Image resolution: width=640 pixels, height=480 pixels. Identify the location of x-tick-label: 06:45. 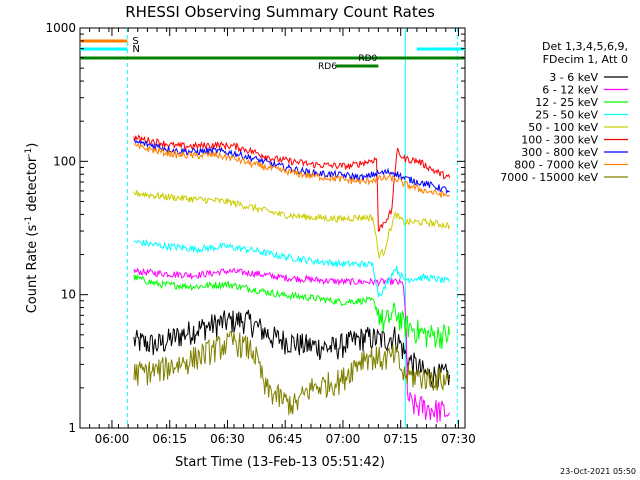
(285, 439).